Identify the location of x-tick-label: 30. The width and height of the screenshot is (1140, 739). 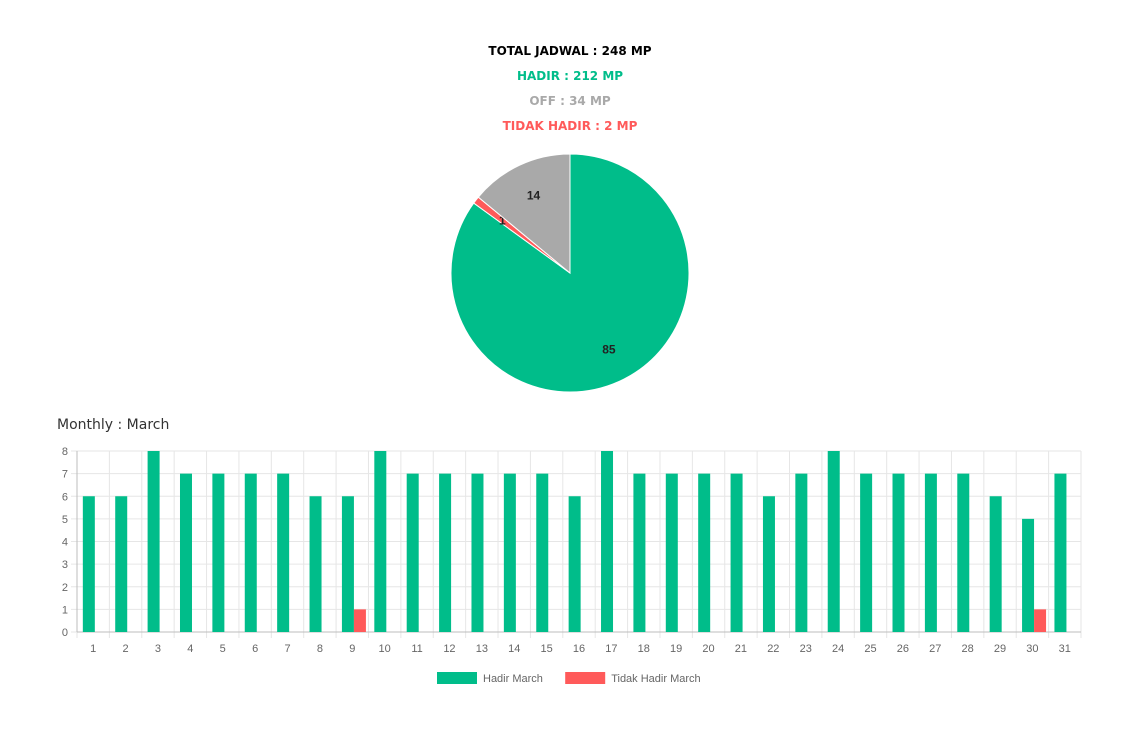
(1032, 649).